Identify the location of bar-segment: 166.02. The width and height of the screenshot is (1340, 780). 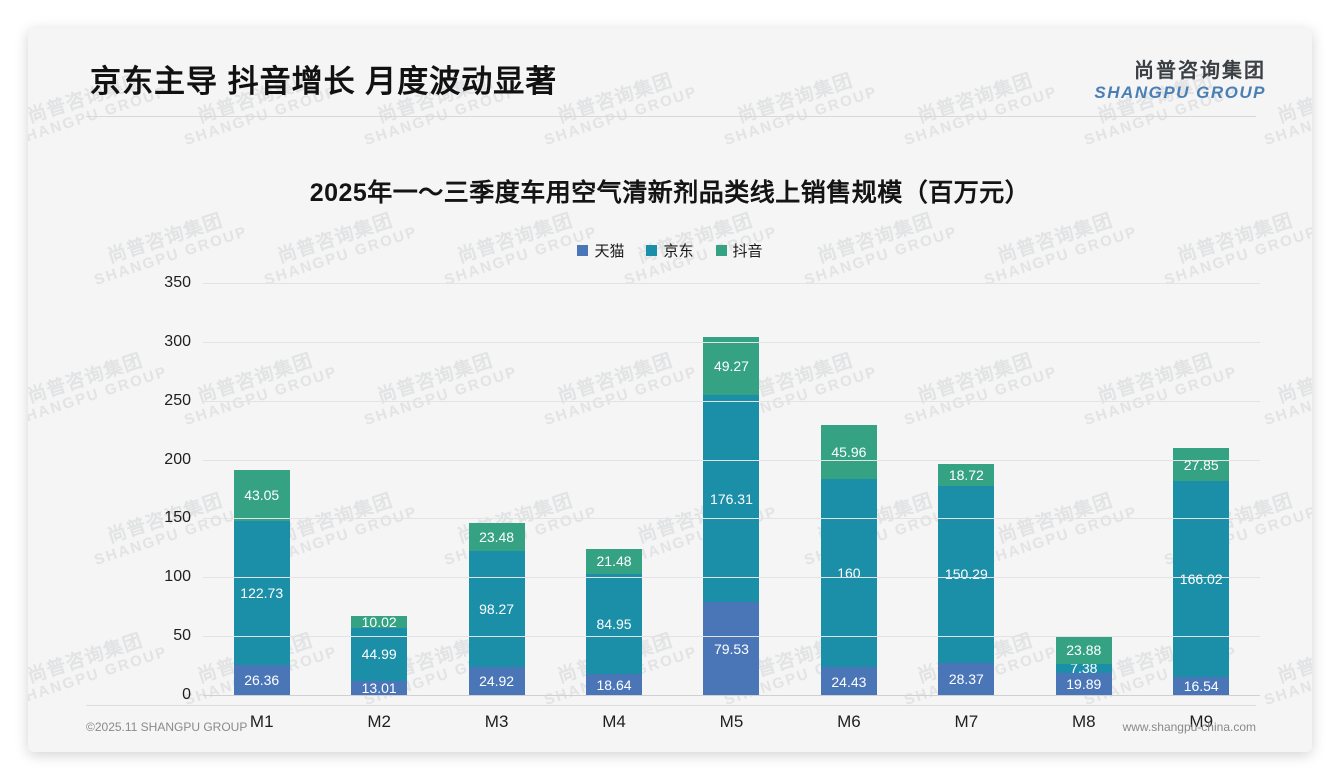
(1201, 579).